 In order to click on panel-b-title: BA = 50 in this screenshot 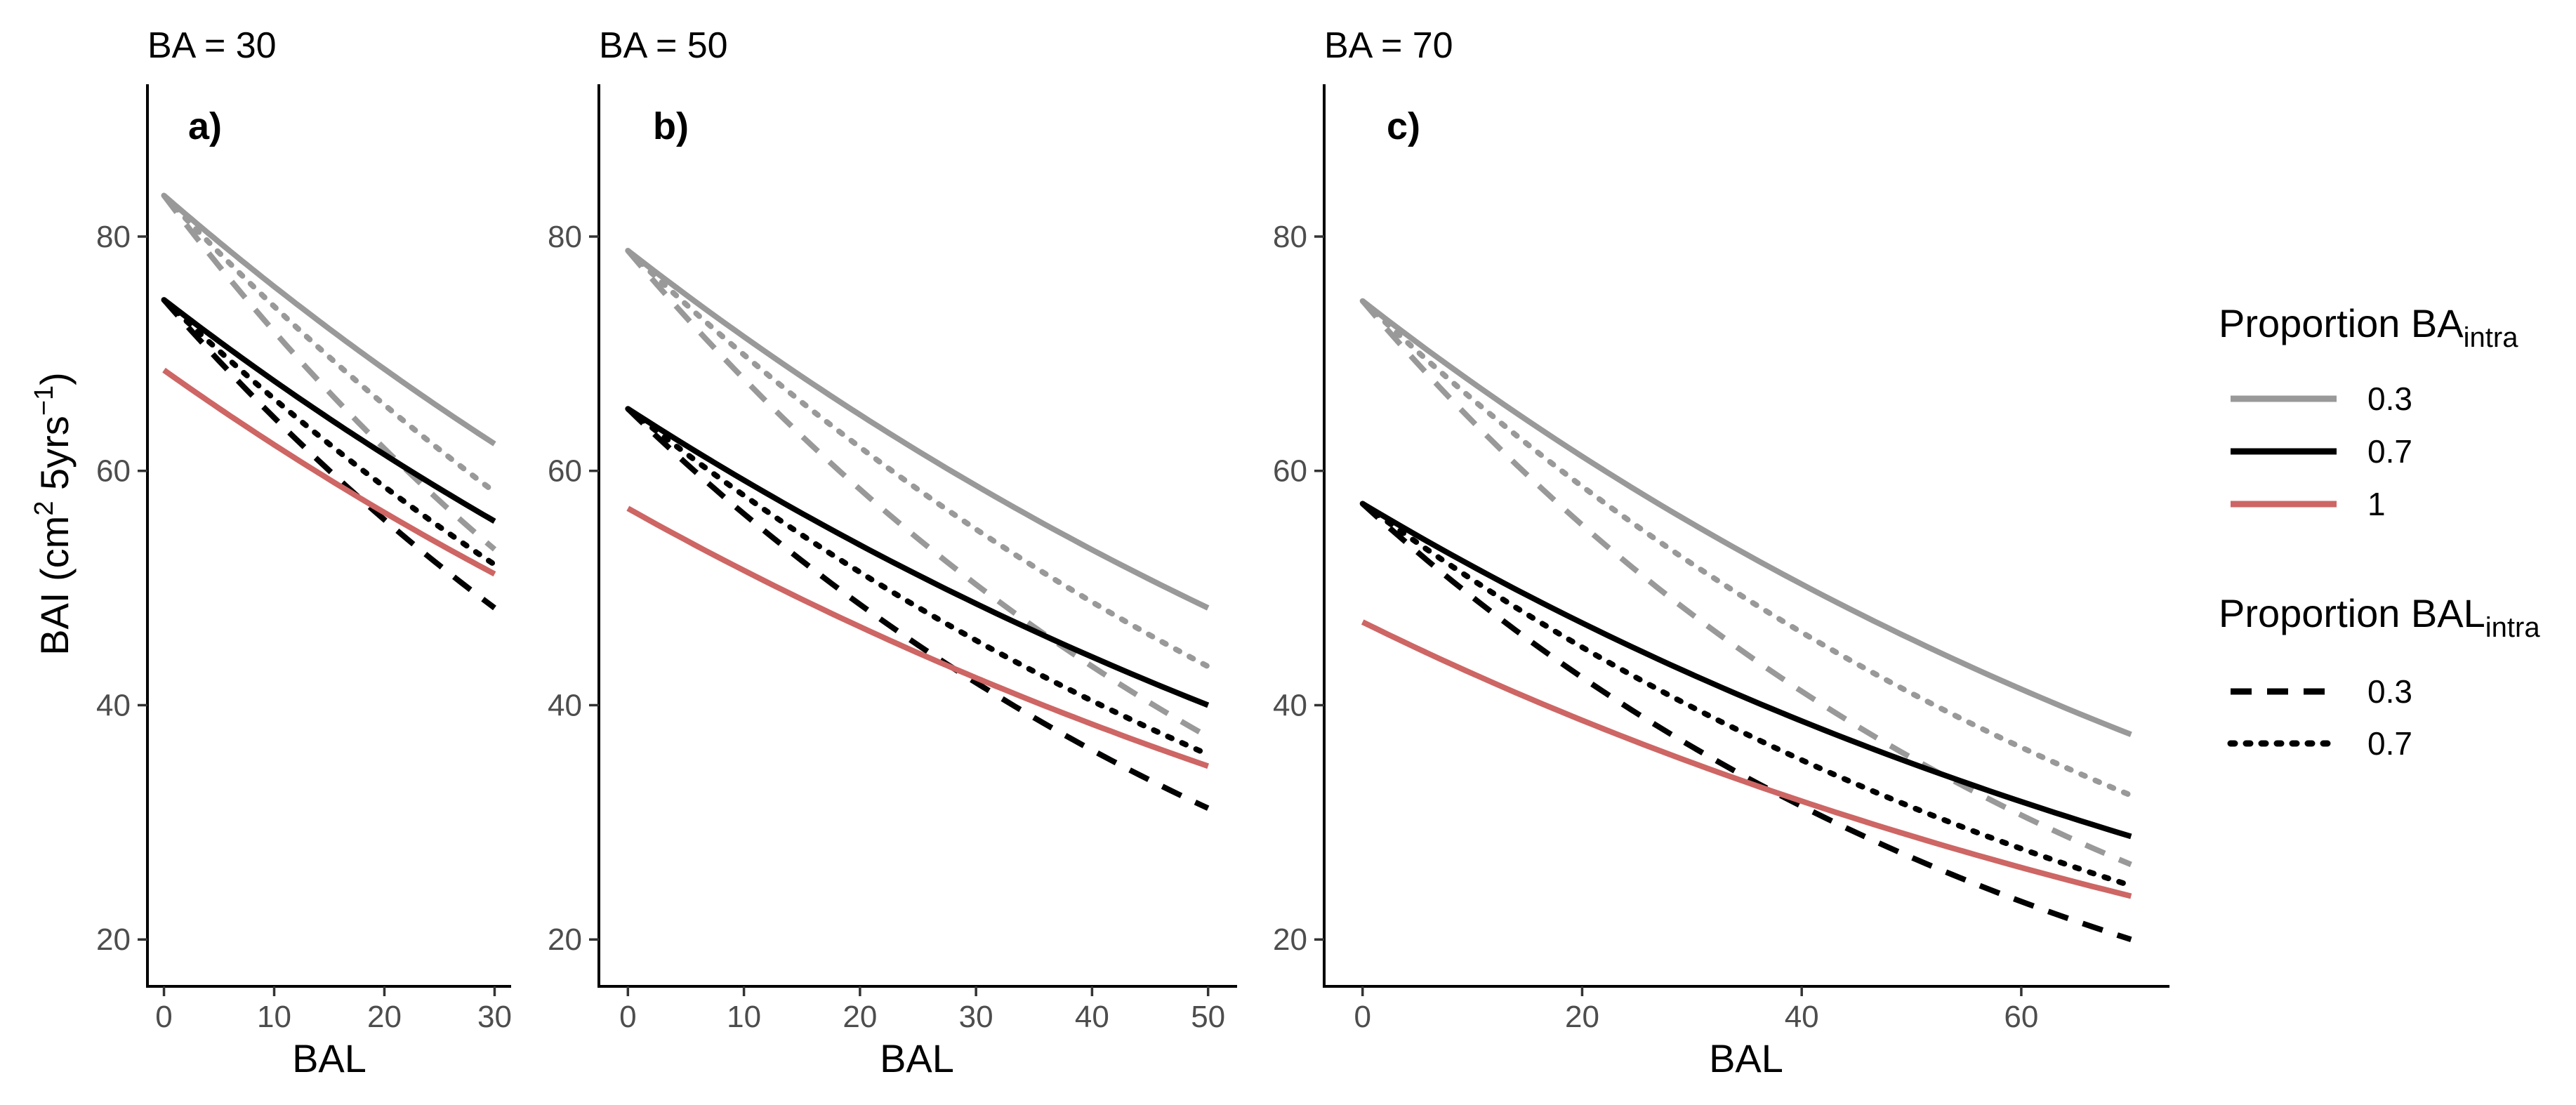, I will do `click(663, 45)`.